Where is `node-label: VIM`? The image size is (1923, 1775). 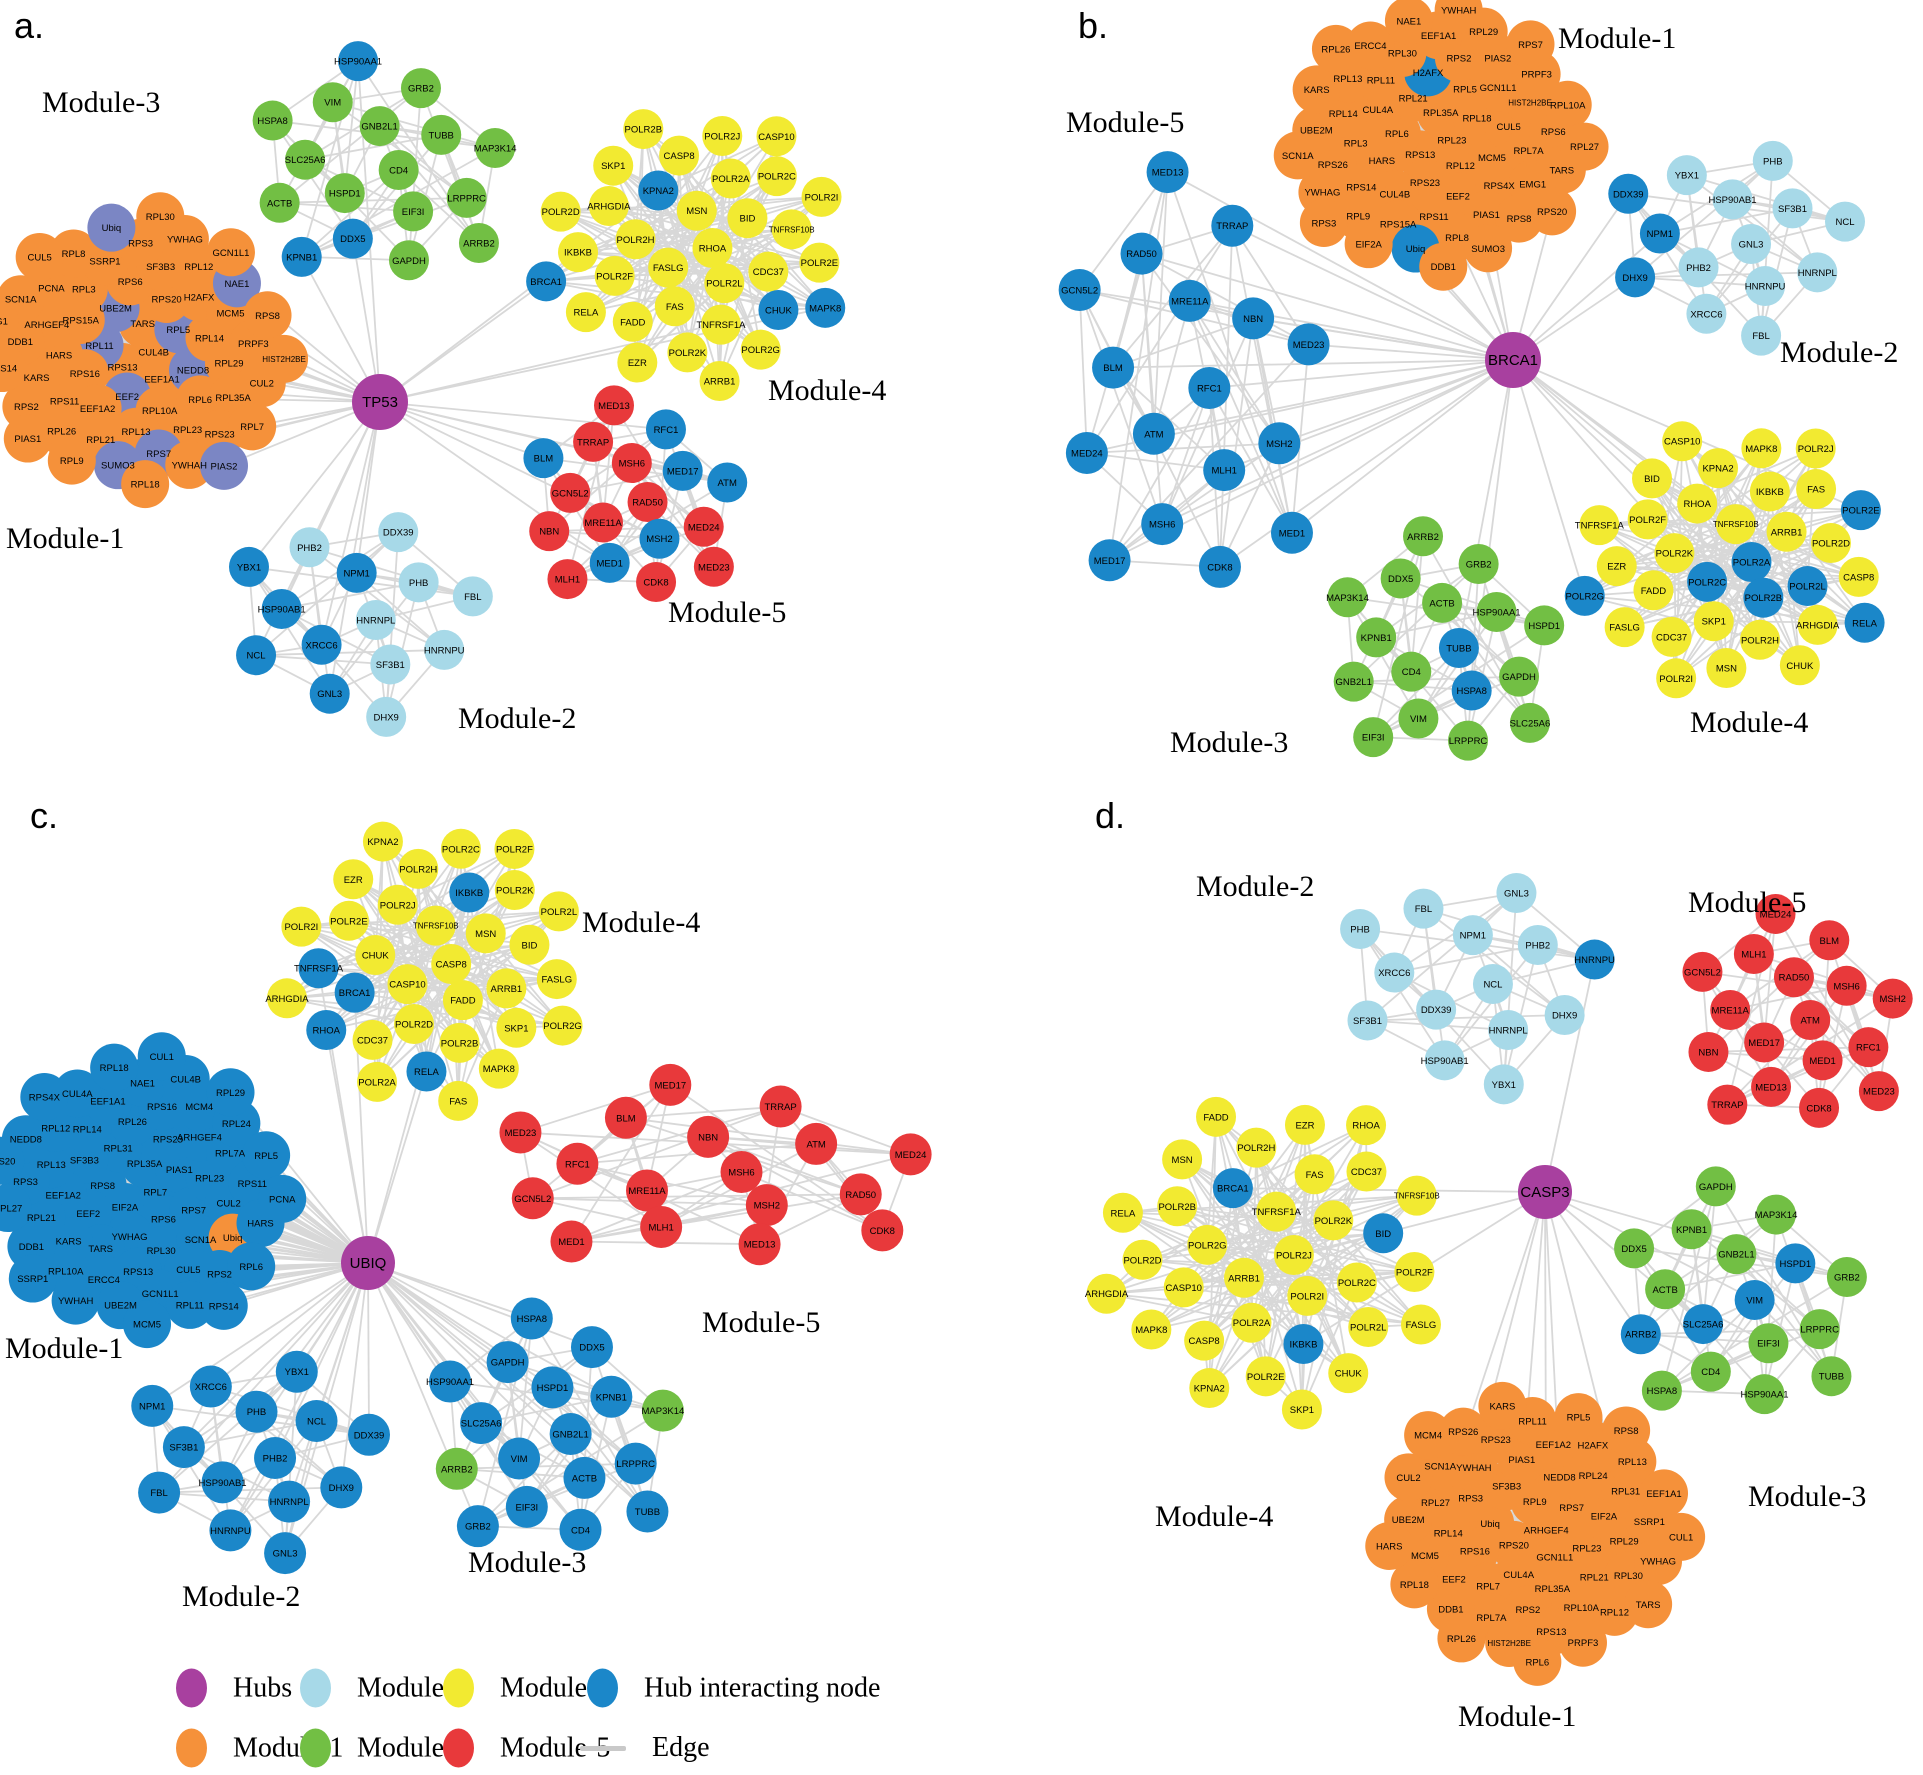 node-label: VIM is located at coordinates (332, 103).